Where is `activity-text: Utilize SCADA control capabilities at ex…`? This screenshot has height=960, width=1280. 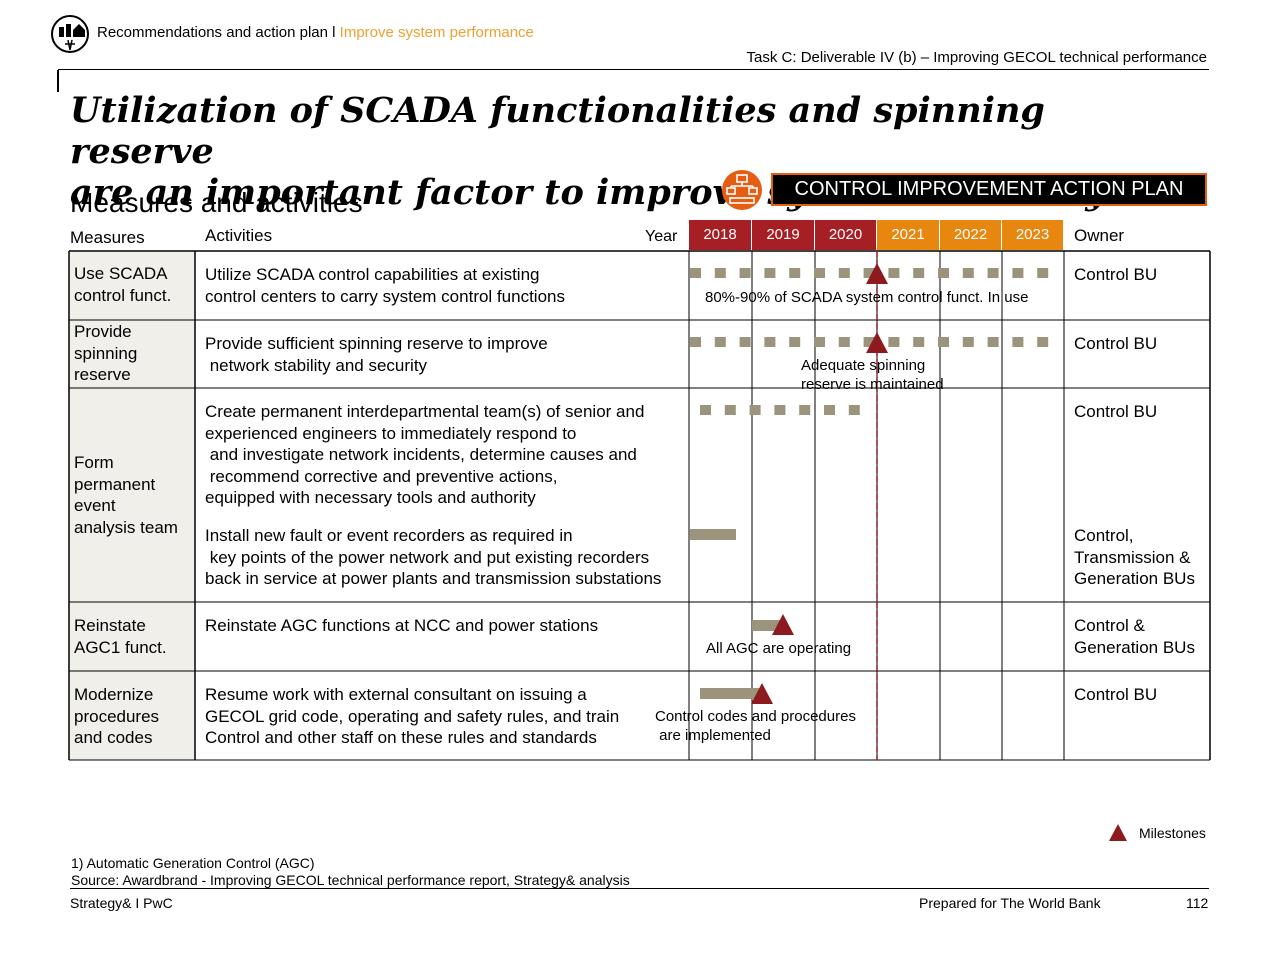
activity-text: Utilize SCADA control capabilities at ex… is located at coordinates (385, 285).